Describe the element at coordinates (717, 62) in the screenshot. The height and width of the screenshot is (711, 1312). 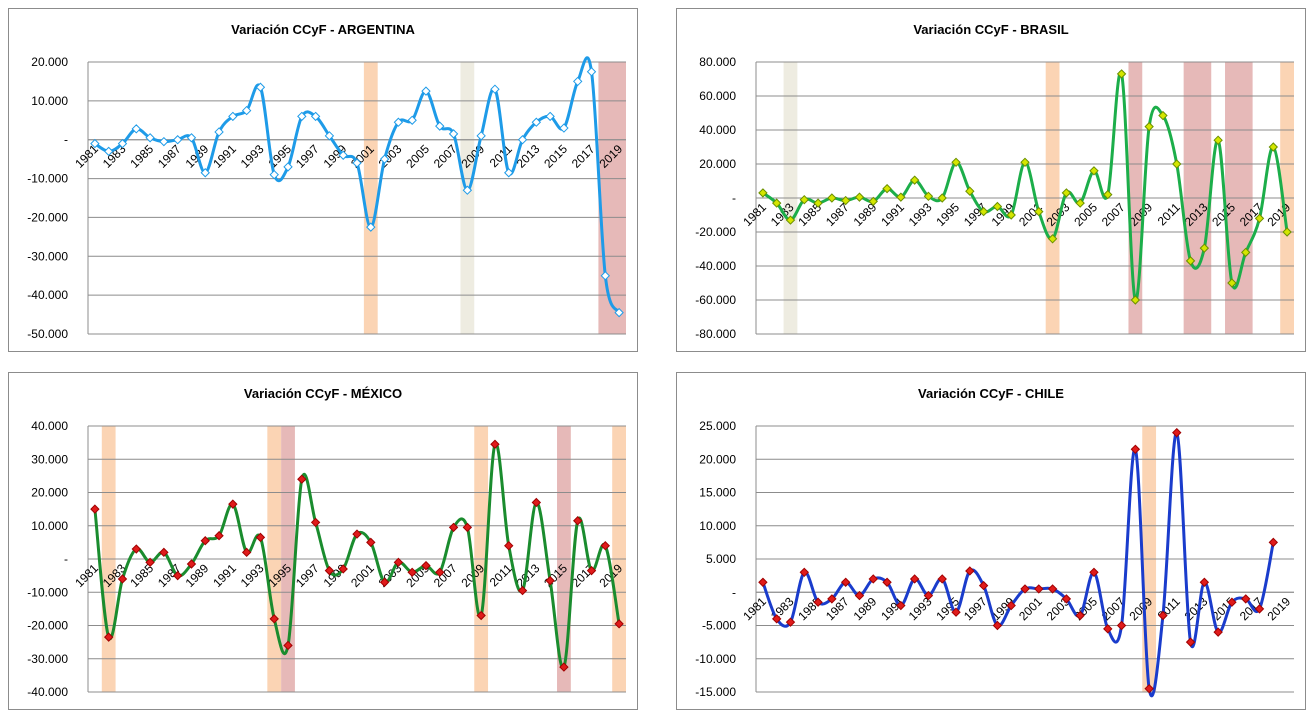
I see `y-tick-label: 80.000` at that location.